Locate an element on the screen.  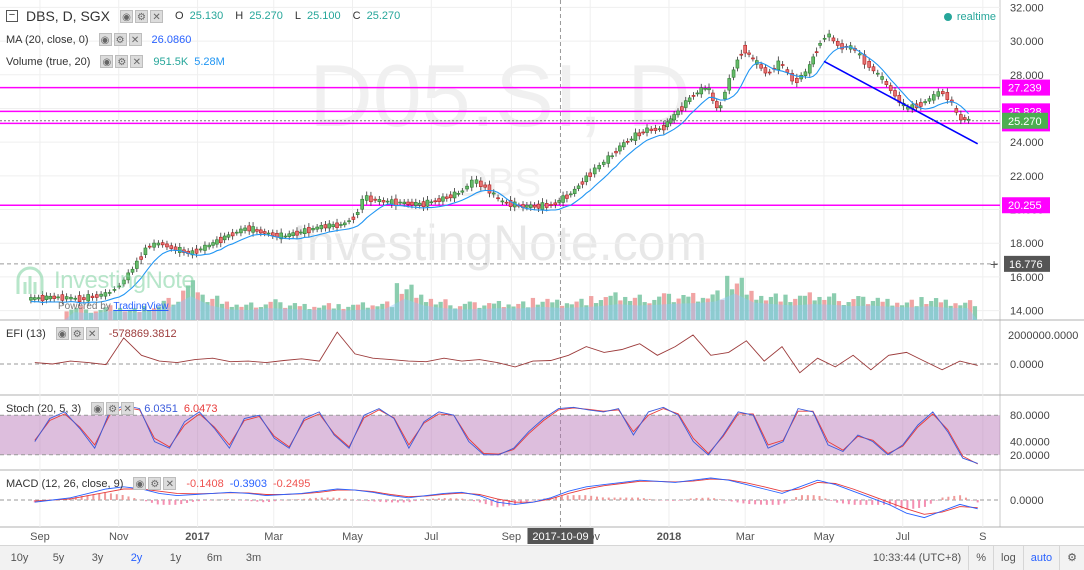
timeframe-2y: 2y is located at coordinates (136, 558).